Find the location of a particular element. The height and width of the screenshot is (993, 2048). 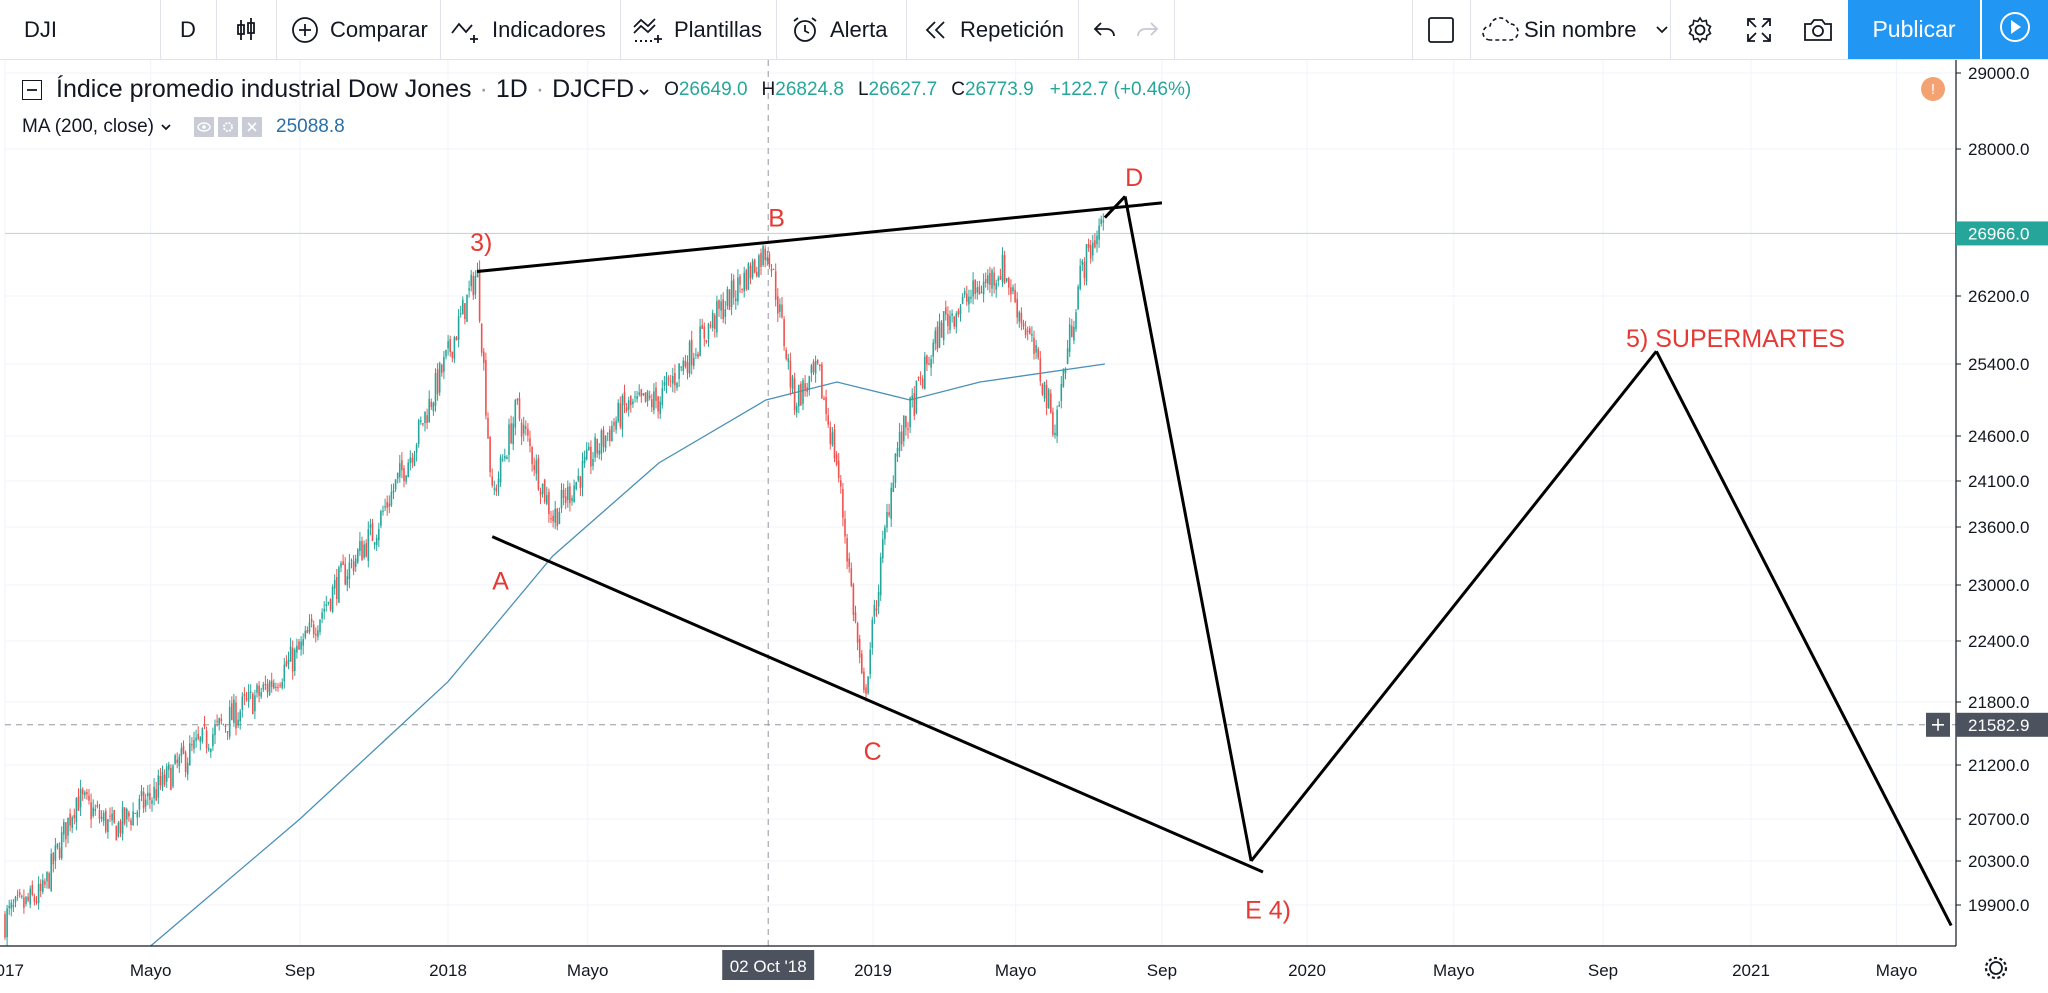

plus-icon is located at coordinates (1938, 724).